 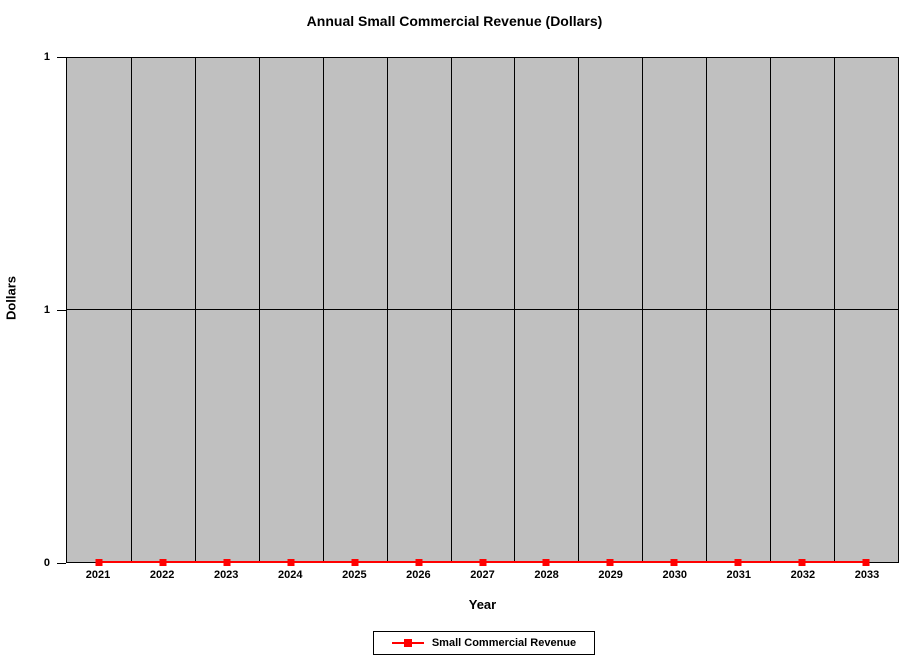 What do you see at coordinates (33, 310) in the screenshot?
I see `y-axis: 0 1 1` at bounding box center [33, 310].